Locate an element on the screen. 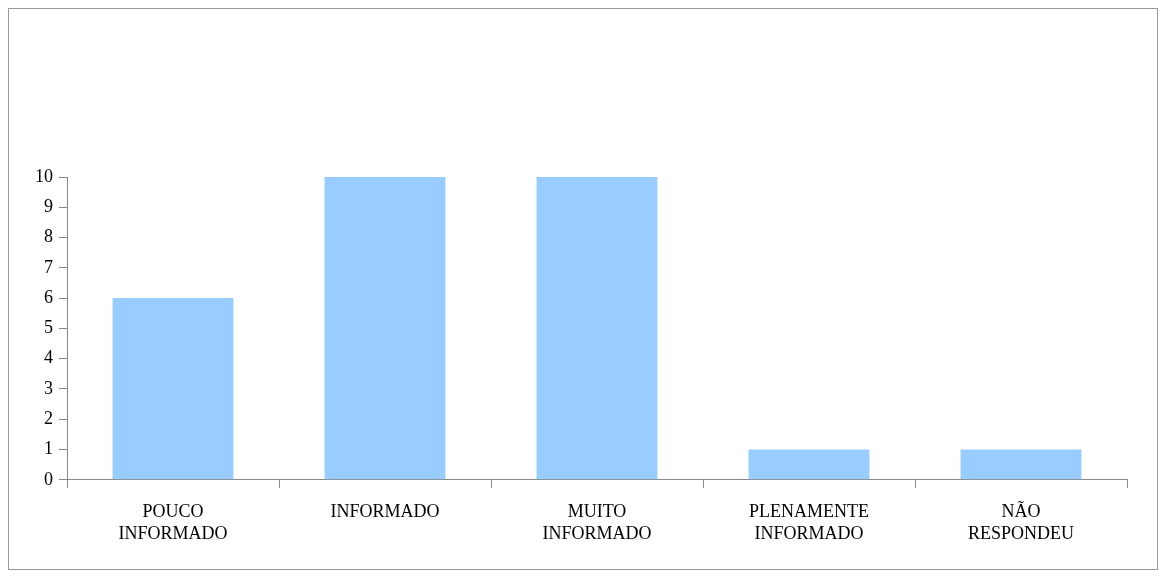 The width and height of the screenshot is (1166, 578). y-tick-label: 8 is located at coordinates (48, 236).